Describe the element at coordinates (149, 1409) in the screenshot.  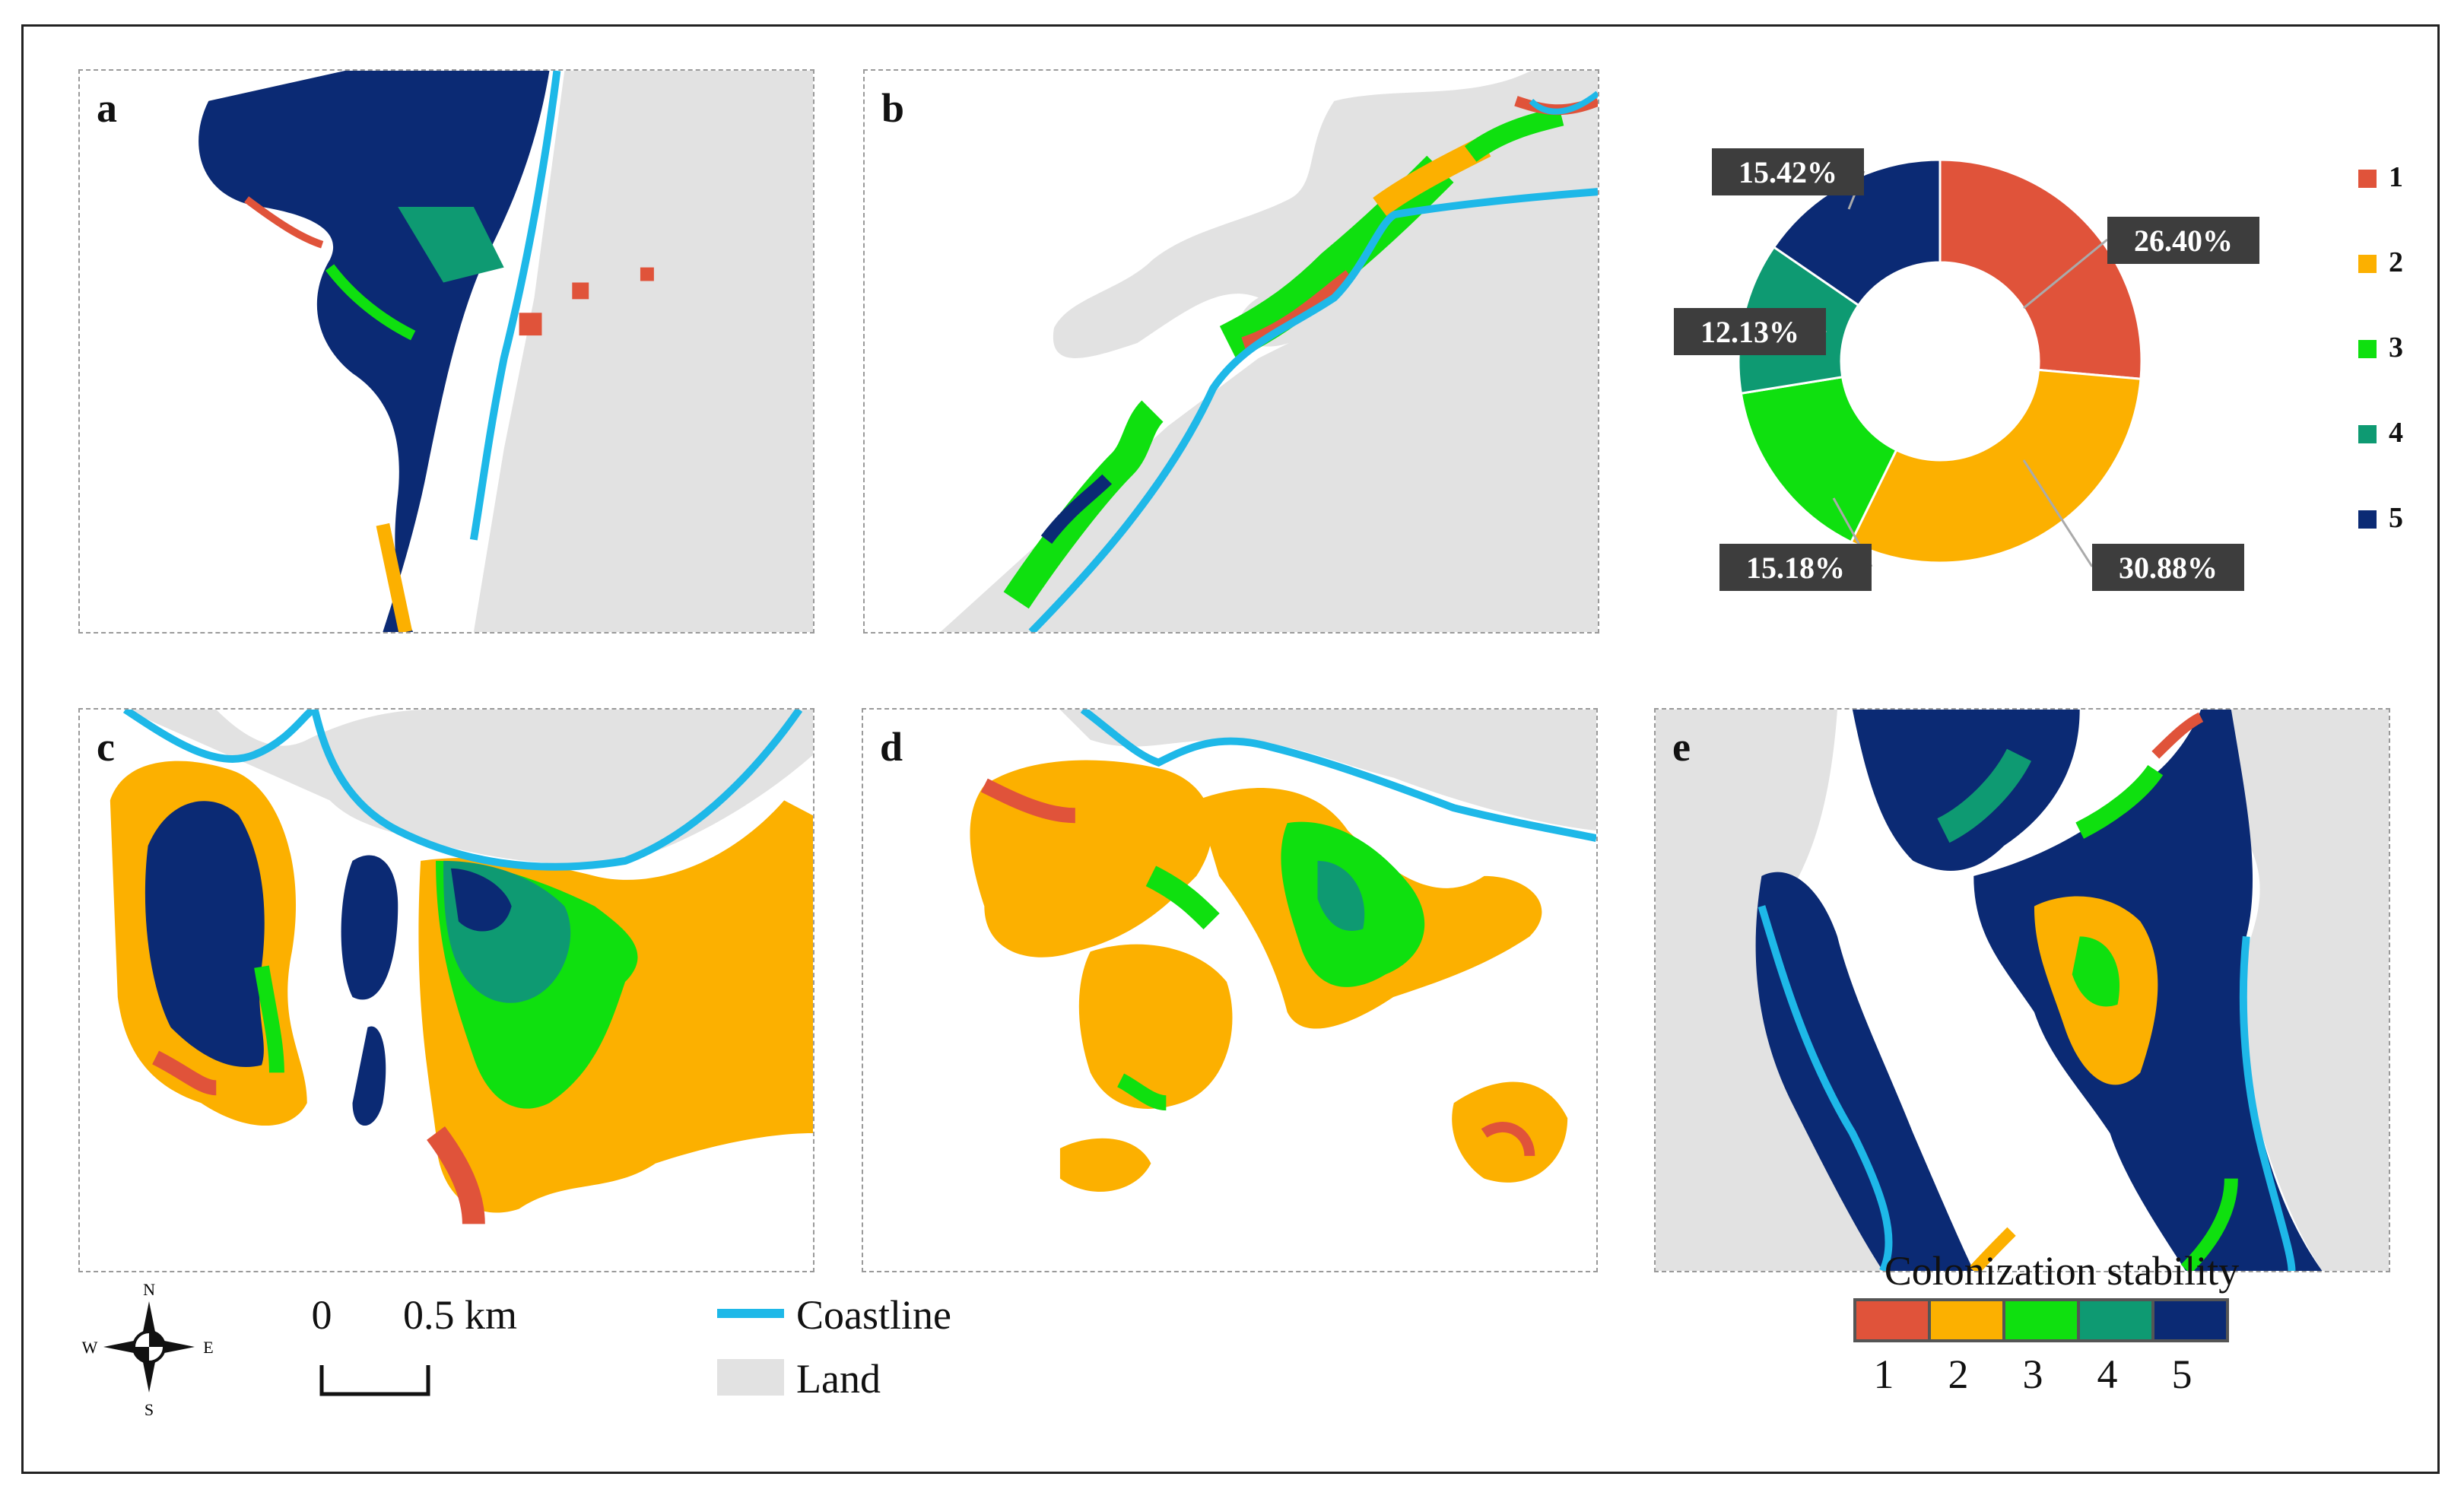
I see `compass-s: S` at that location.